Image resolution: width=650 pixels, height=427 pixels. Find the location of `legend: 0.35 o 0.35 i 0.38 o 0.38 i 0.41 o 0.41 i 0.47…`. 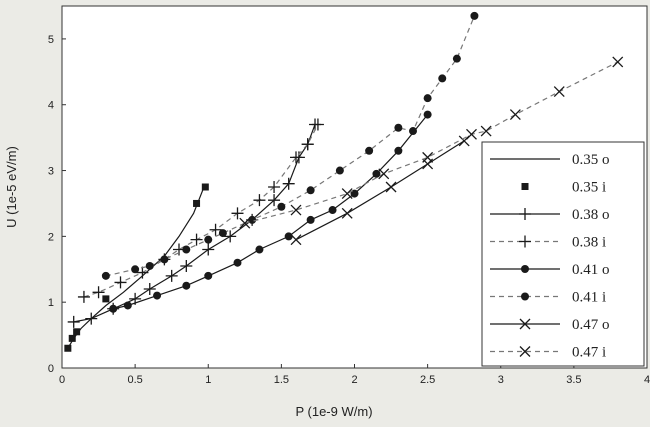

legend: 0.35 o 0.35 i 0.38 o 0.38 i 0.41 o 0.41 i 0.47… is located at coordinates (563, 254).